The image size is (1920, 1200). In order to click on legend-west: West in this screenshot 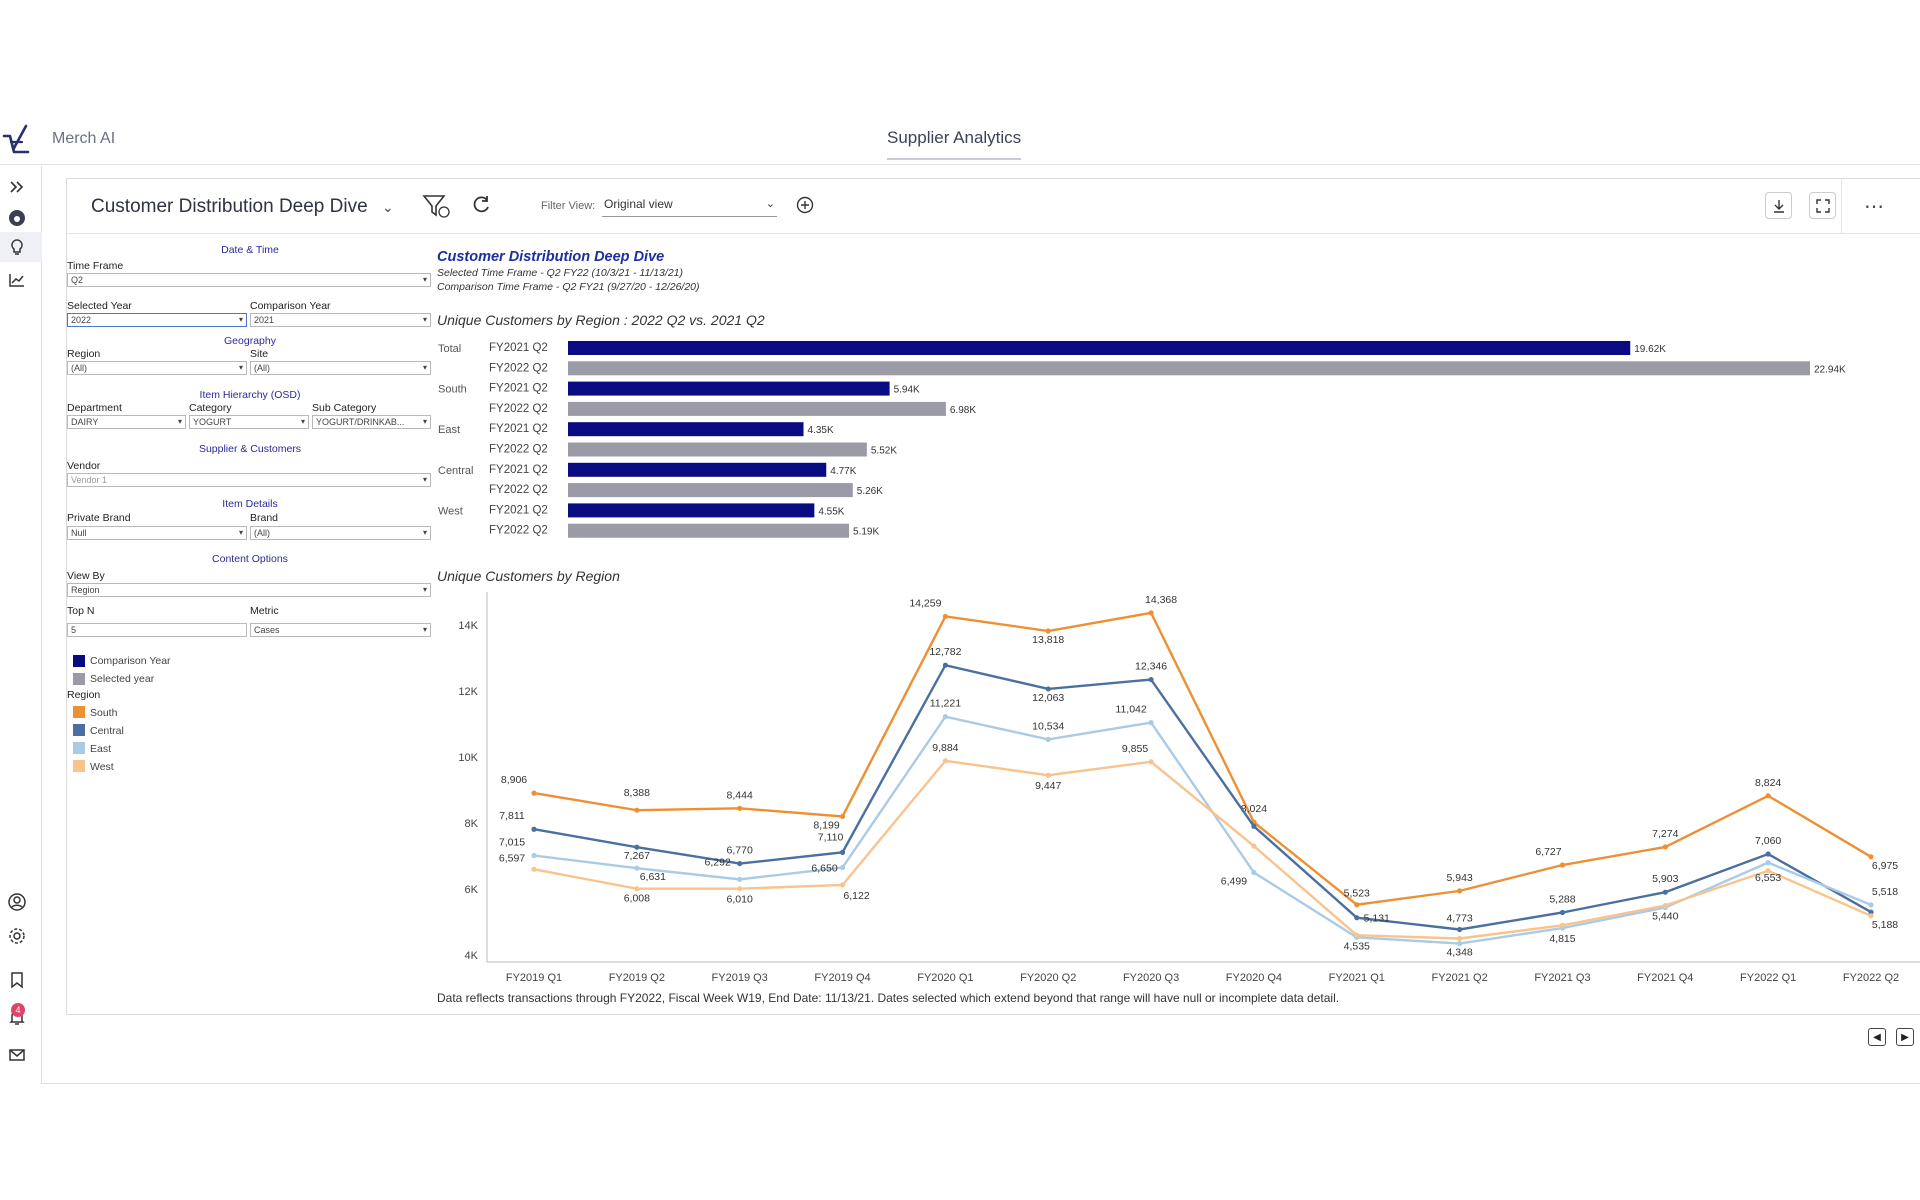, I will do `click(102, 767)`.